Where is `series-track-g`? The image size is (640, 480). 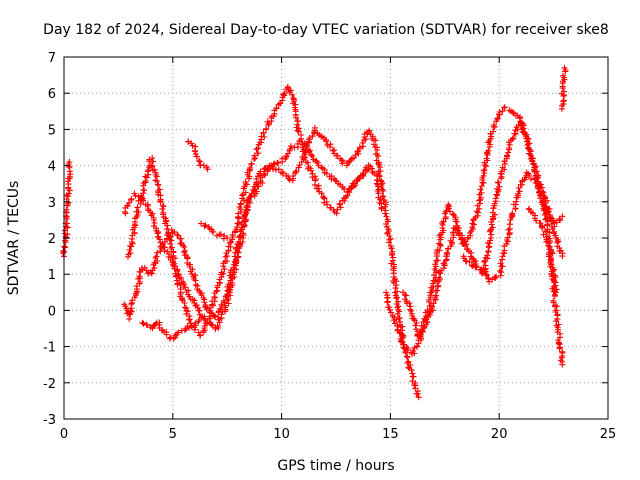 series-track-g is located at coordinates (214, 231).